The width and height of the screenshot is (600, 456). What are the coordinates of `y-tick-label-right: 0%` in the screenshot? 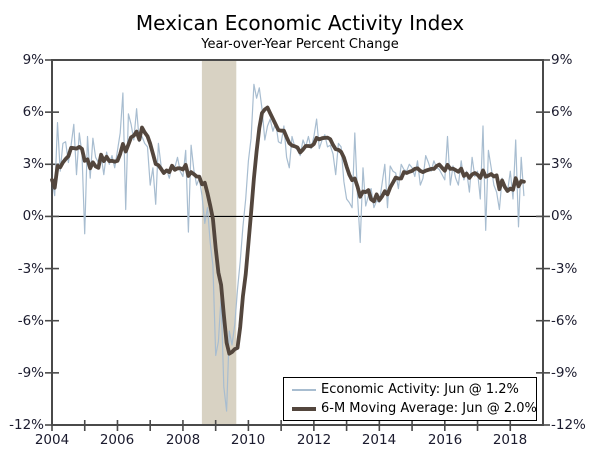 It's located at (562, 216).